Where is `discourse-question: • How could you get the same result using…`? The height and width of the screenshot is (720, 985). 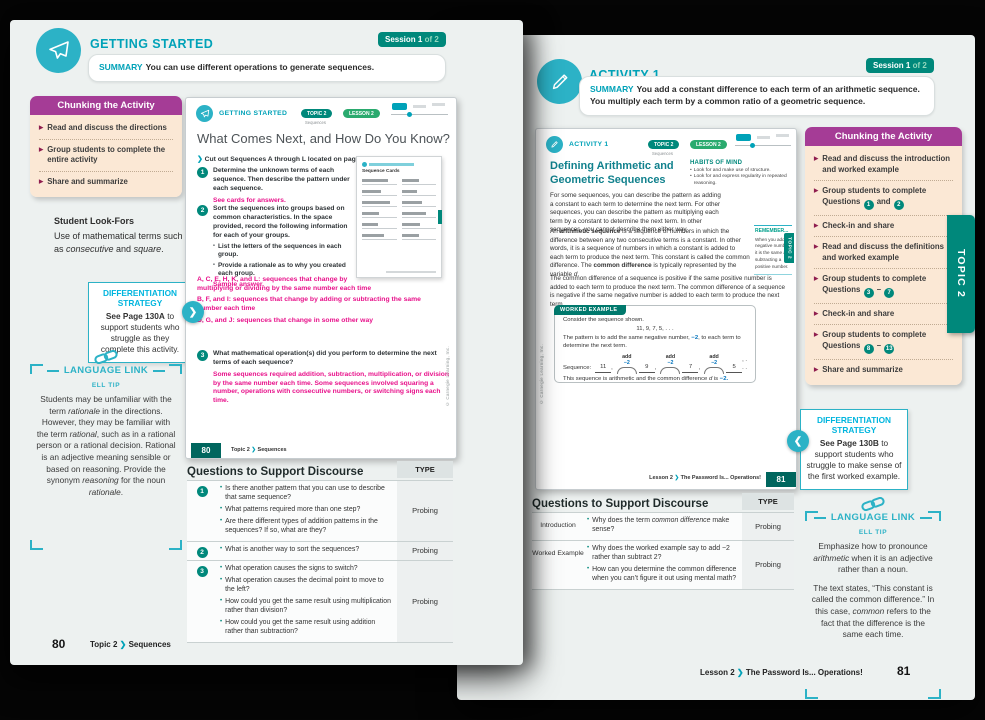 discourse-question: • How could you get the same result using… is located at coordinates (305, 605).